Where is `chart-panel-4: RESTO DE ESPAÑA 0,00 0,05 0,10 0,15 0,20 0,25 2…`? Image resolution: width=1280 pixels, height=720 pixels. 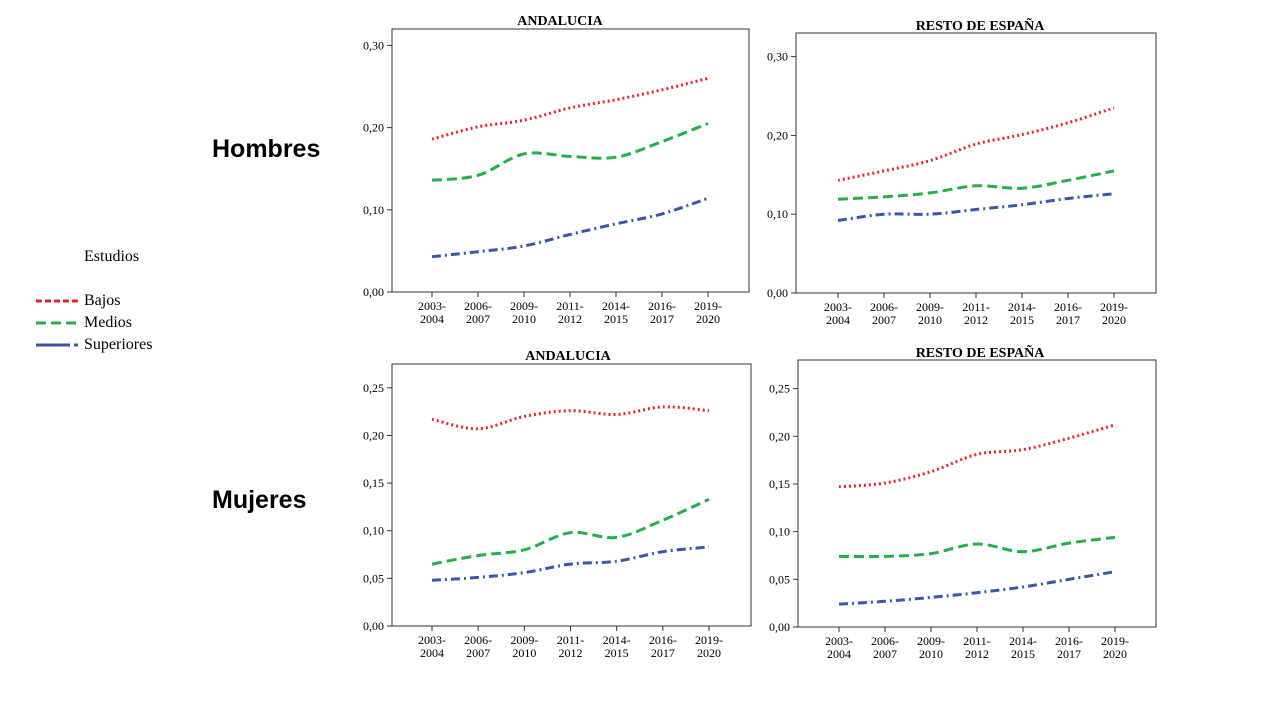
chart-panel-4: RESTO DE ESPAÑA 0,00 0,05 0,10 0,15 0,20 0,25 2… is located at coordinates (963, 502).